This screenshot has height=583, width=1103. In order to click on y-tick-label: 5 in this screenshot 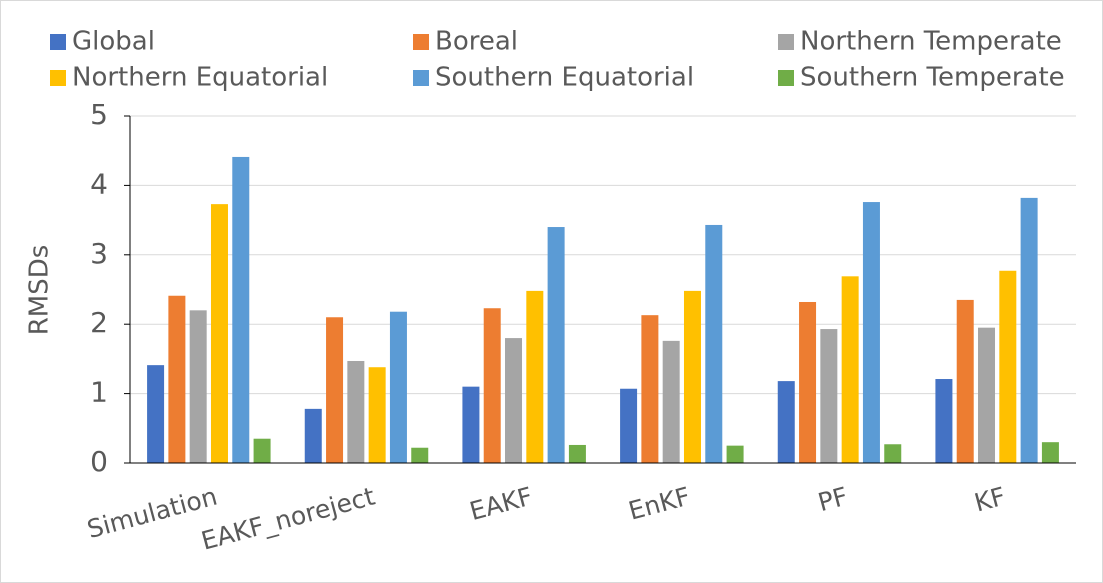, I will do `click(99, 114)`.